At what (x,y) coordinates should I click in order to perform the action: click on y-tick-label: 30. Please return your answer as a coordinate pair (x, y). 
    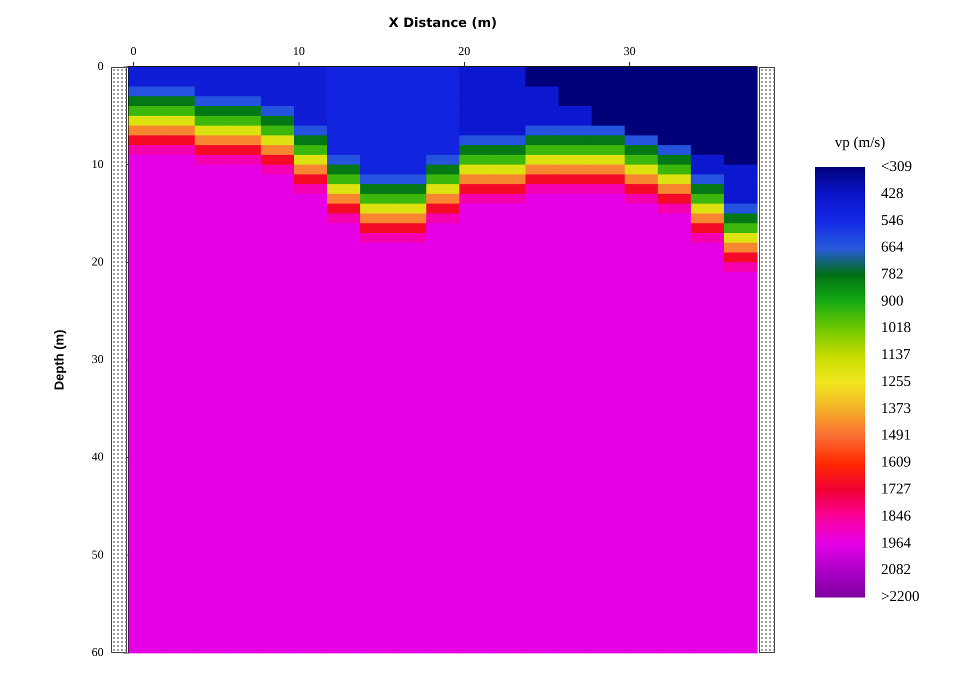
    Looking at the image, I should click on (98, 359).